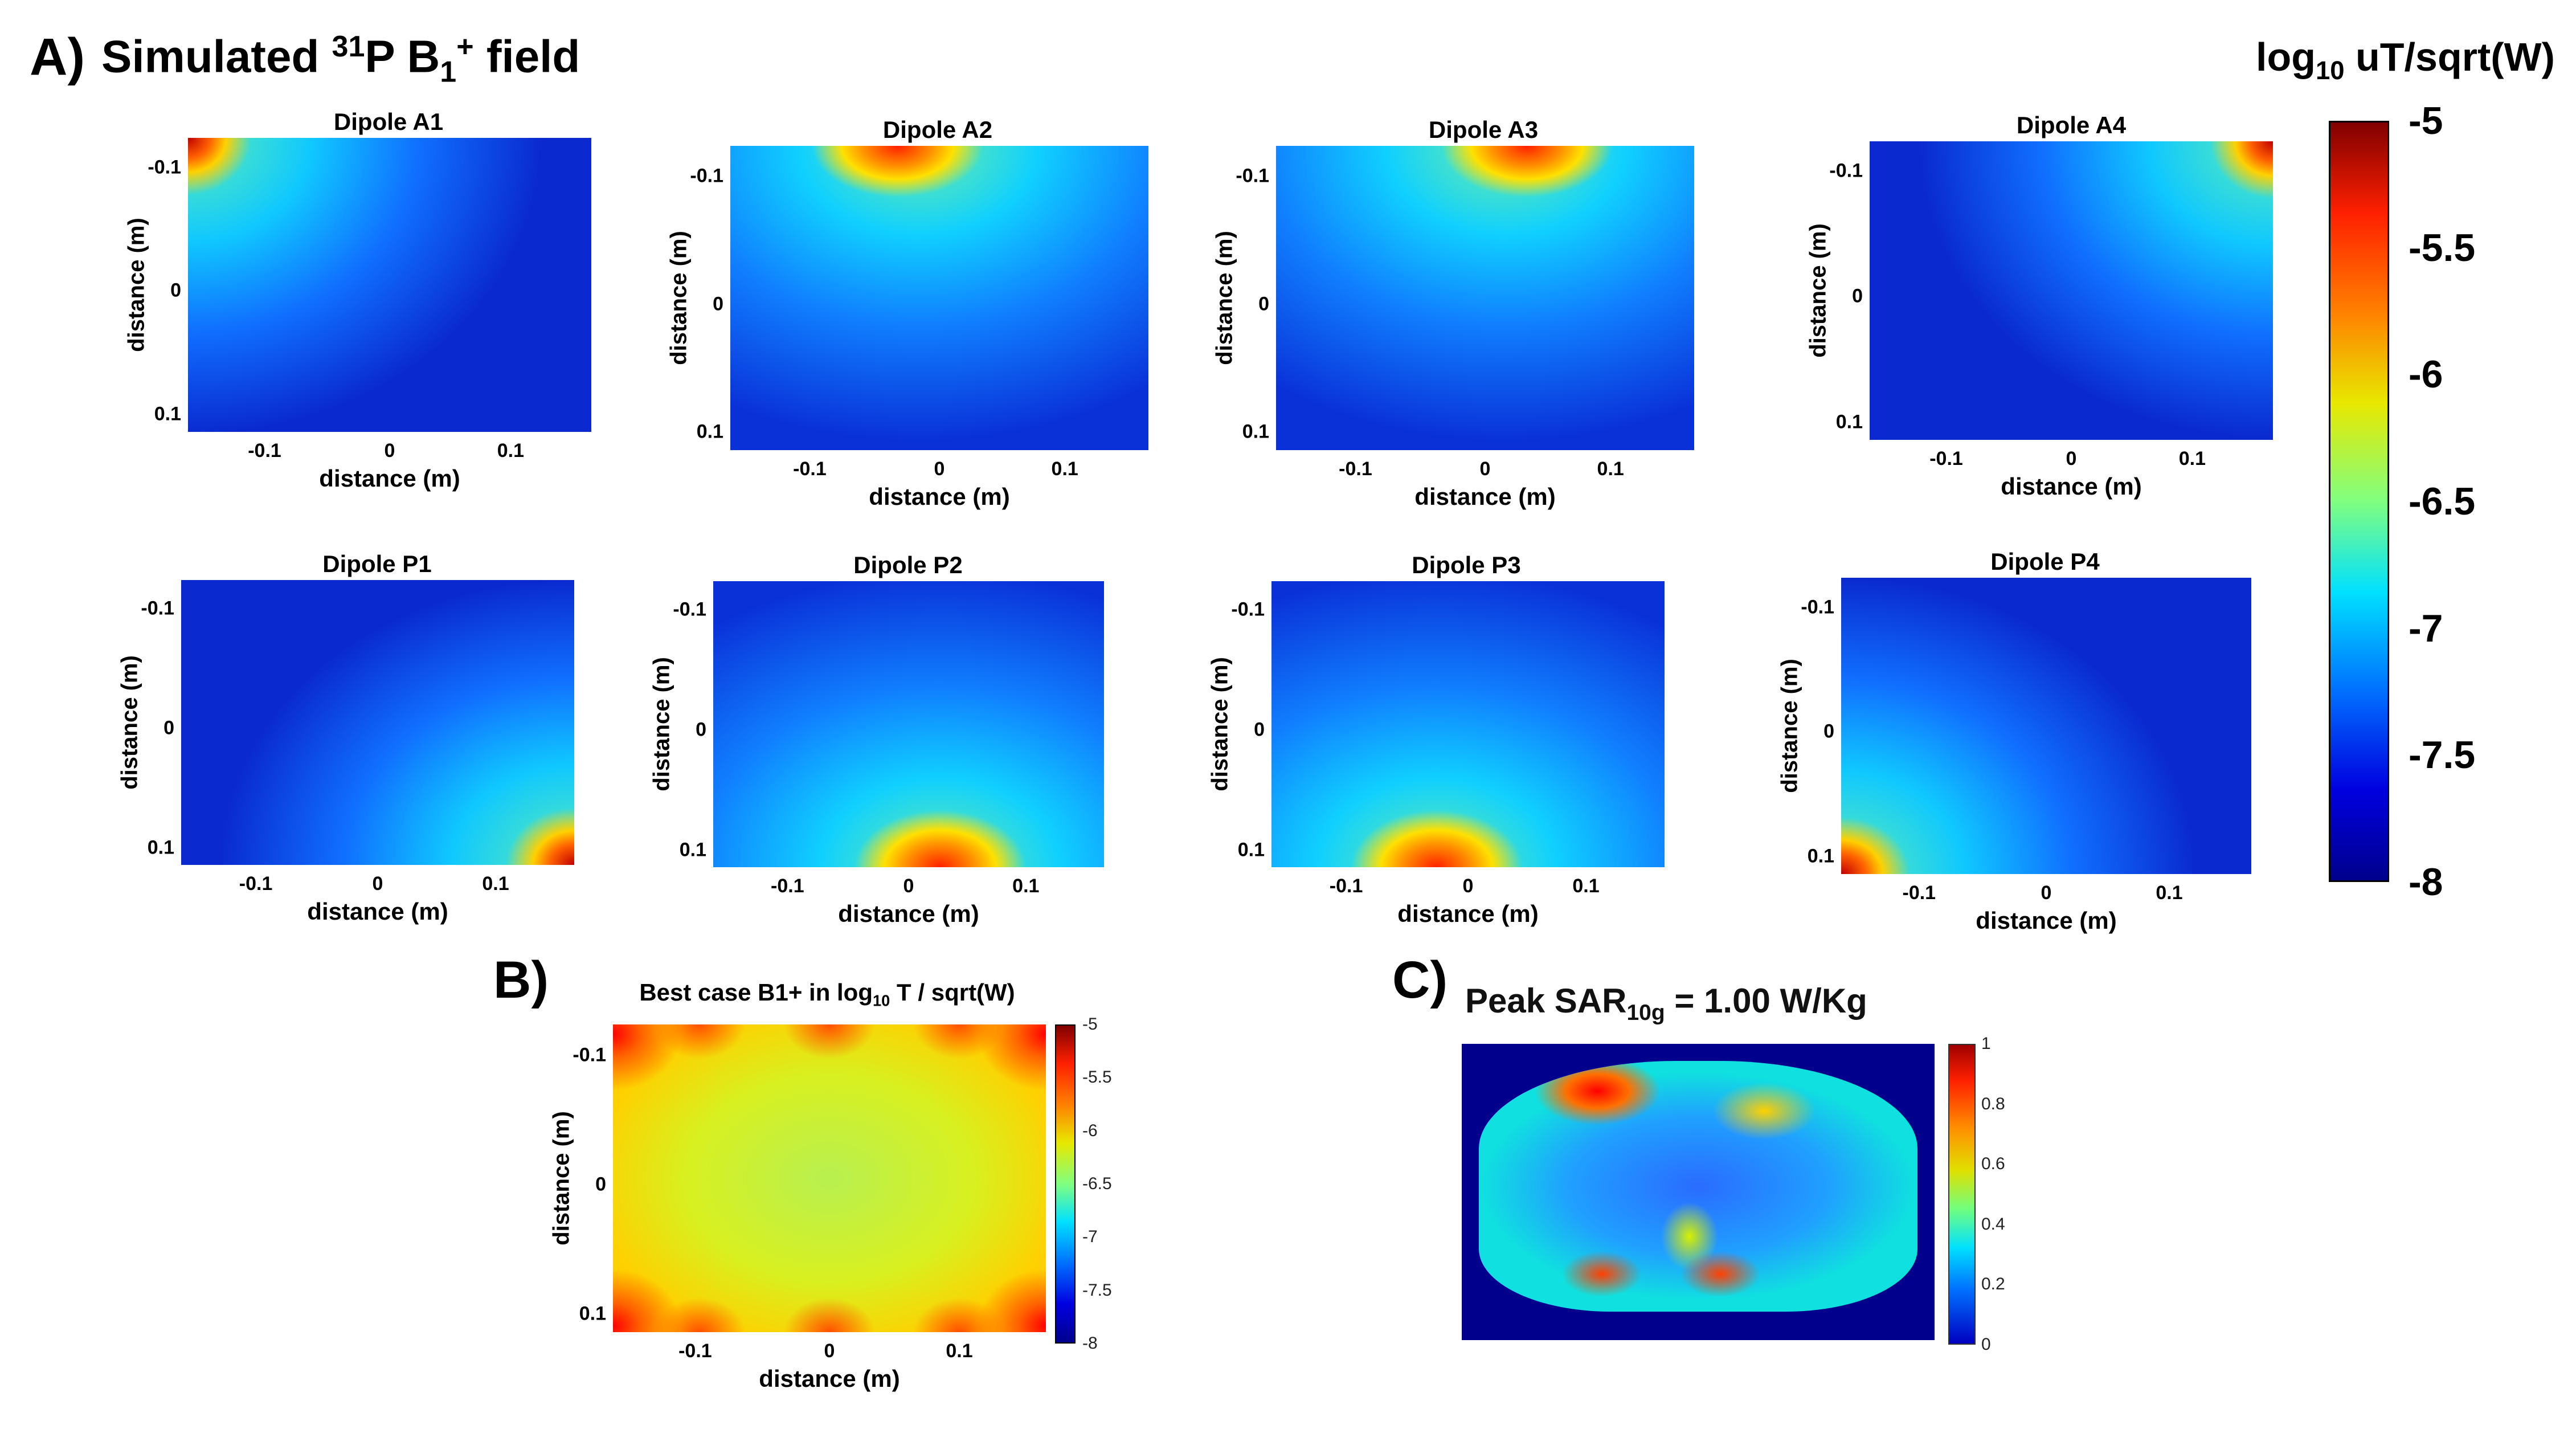  What do you see at coordinates (1986, 1344) in the screenshot?
I see `sar-colorbar-tick: 0` at bounding box center [1986, 1344].